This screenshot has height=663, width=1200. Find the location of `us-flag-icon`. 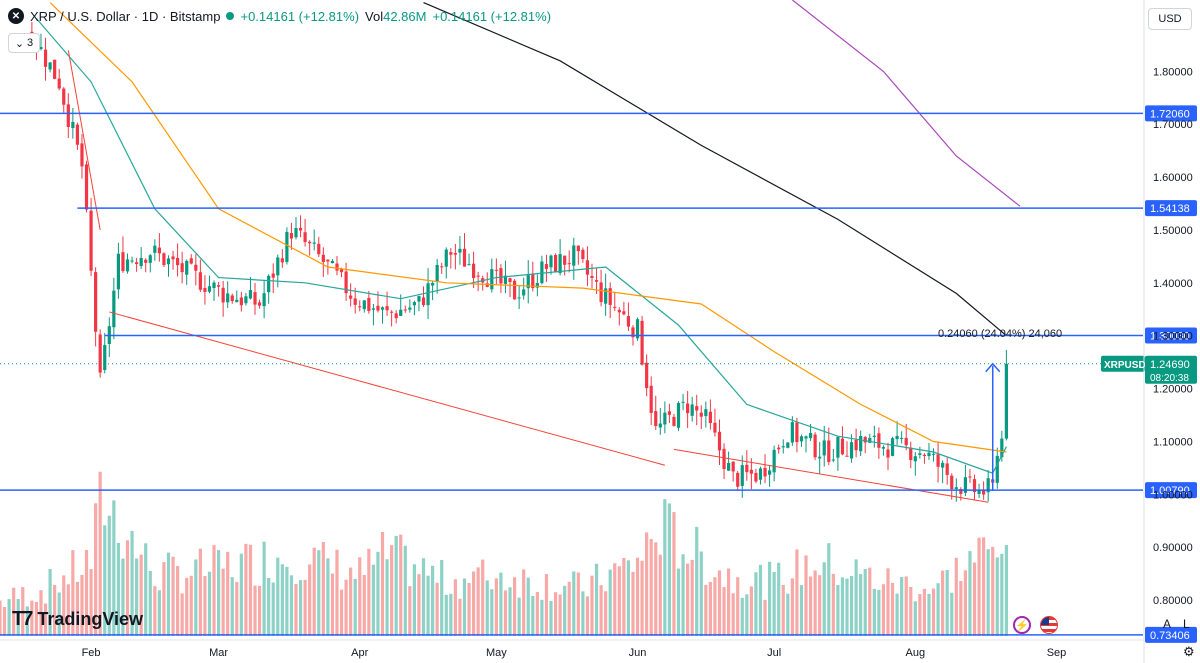

us-flag-icon is located at coordinates (1049, 625).